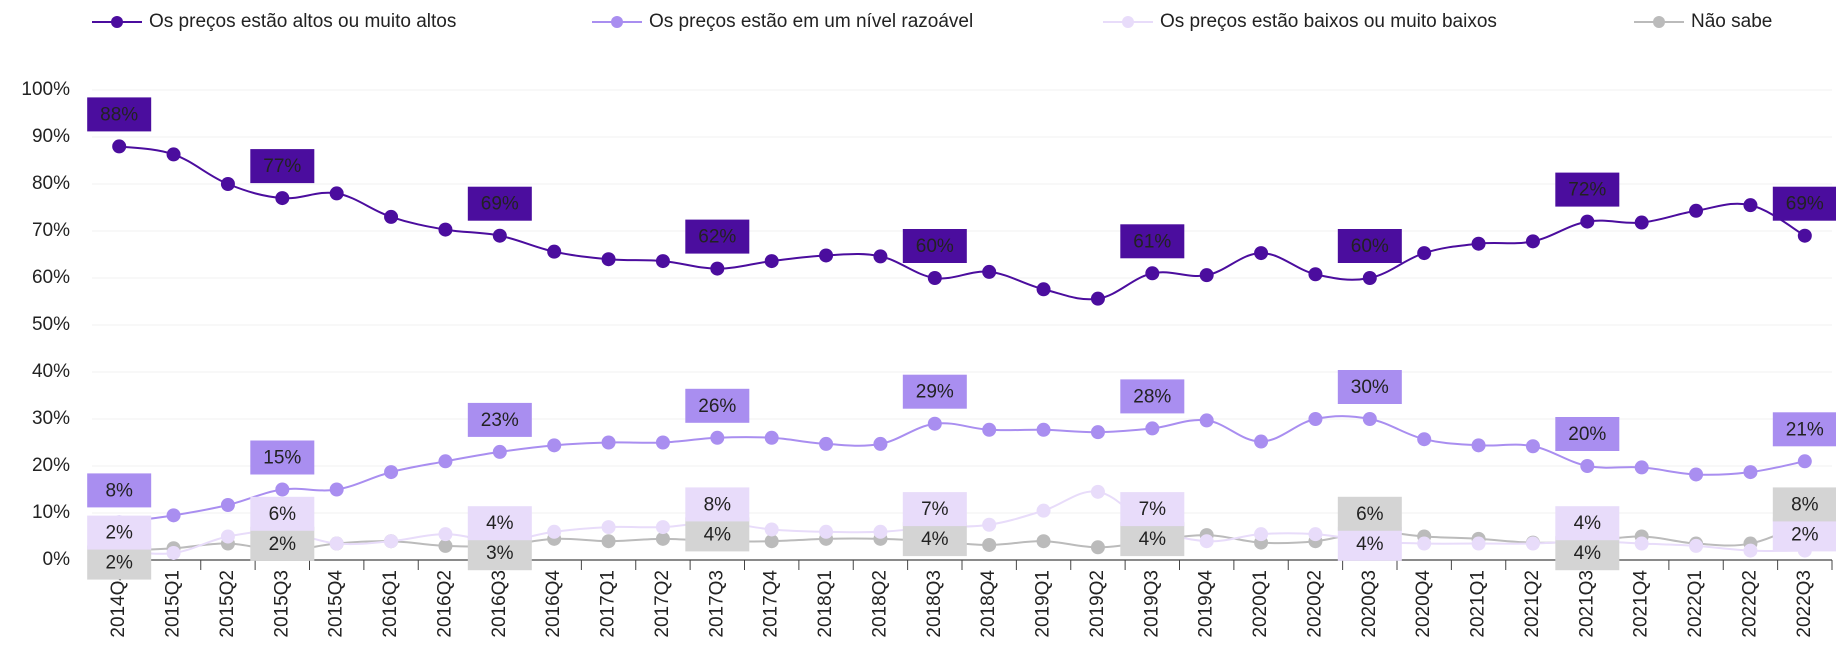  What do you see at coordinates (173, 604) in the screenshot?
I see `x-tick-label: 2015Q1` at bounding box center [173, 604].